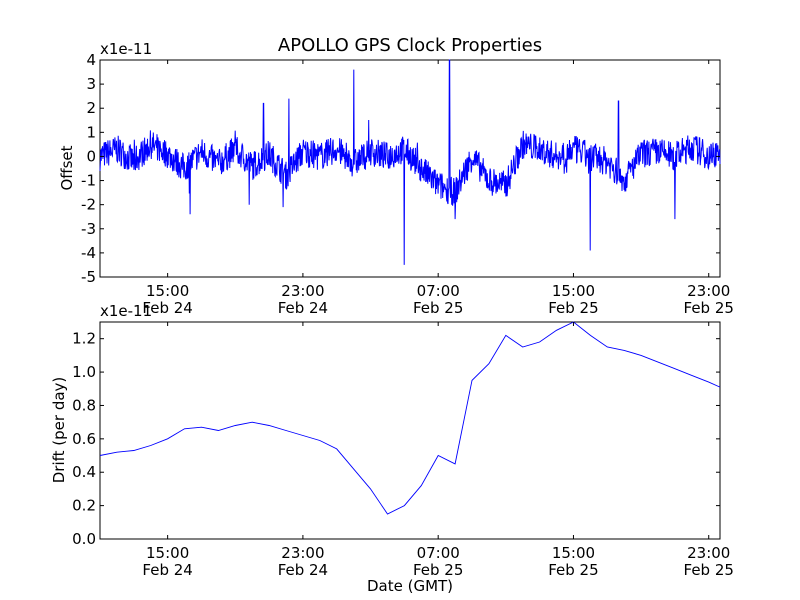  I want to click on offset-y-axis-label: Offset, so click(67, 167).